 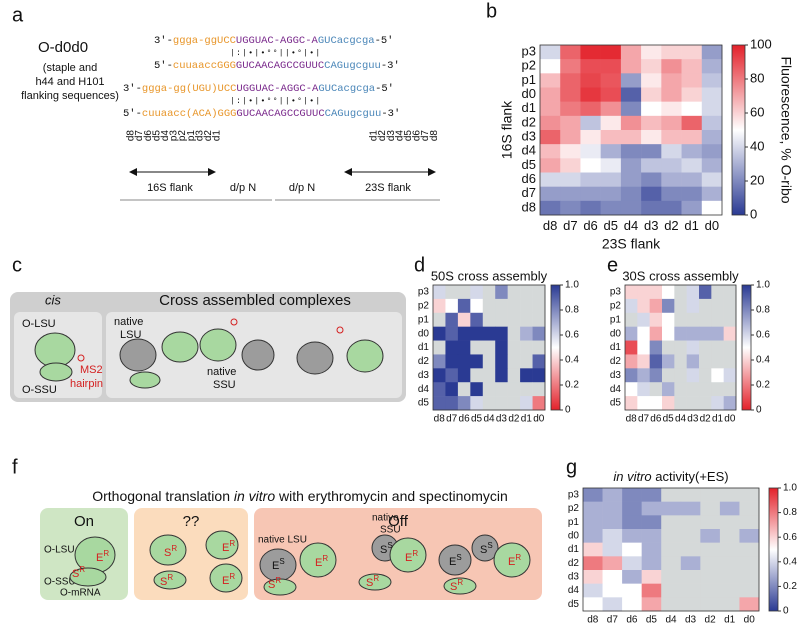 I want to click on flank-label: 23S flank, so click(x=388, y=188).